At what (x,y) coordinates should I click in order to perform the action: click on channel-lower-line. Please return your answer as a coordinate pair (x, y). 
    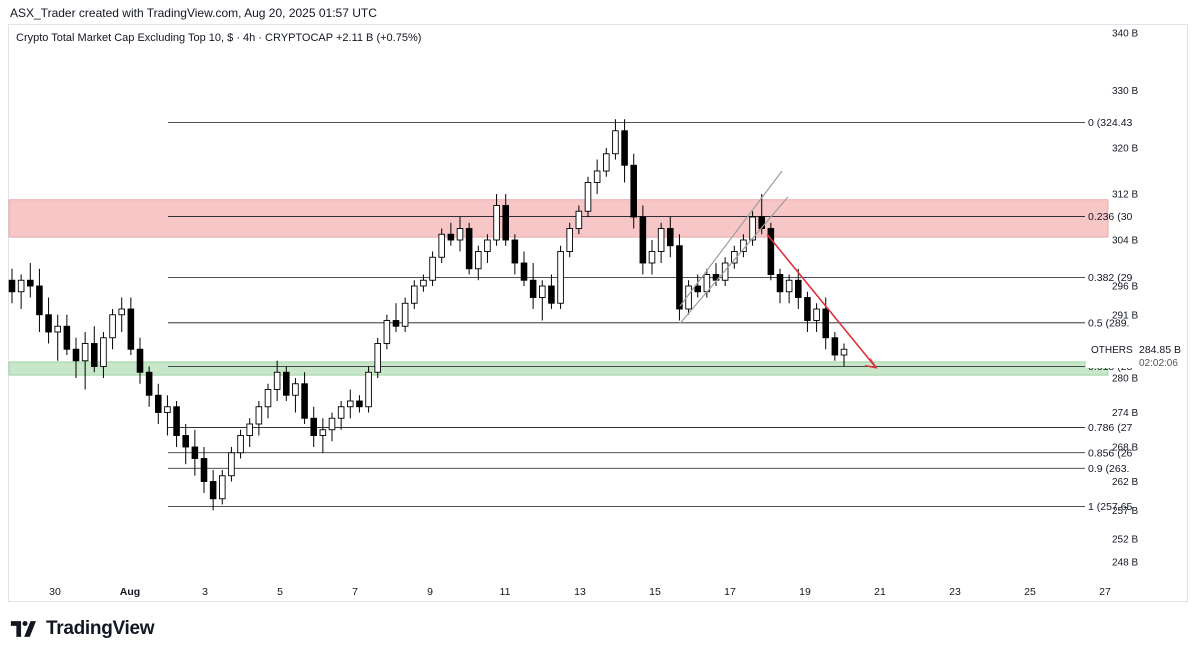
    Looking at the image, I should click on (734, 260).